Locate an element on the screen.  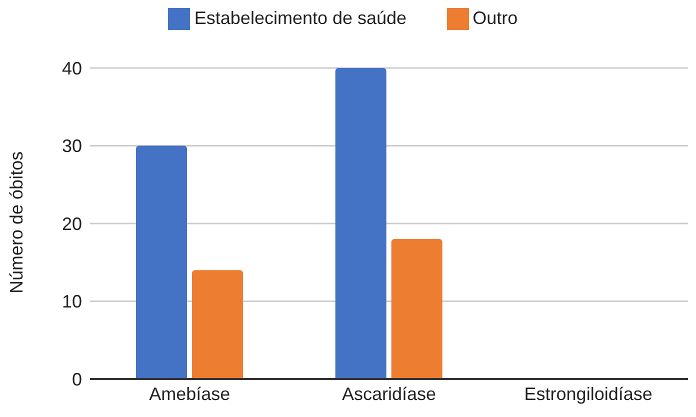
x-tick-label: Amebíase is located at coordinates (189, 394).